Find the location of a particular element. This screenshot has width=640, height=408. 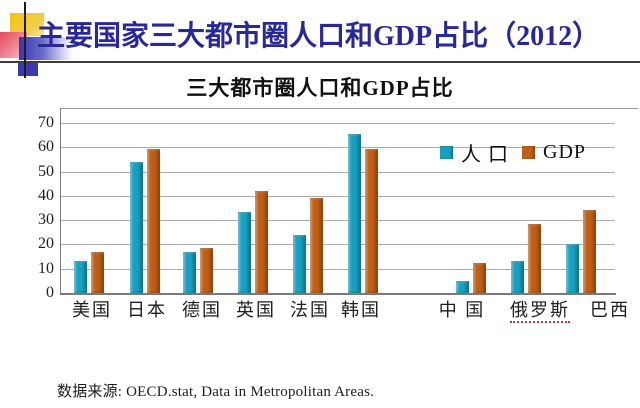

y-axis-tick-label: 50 is located at coordinates (46, 171).